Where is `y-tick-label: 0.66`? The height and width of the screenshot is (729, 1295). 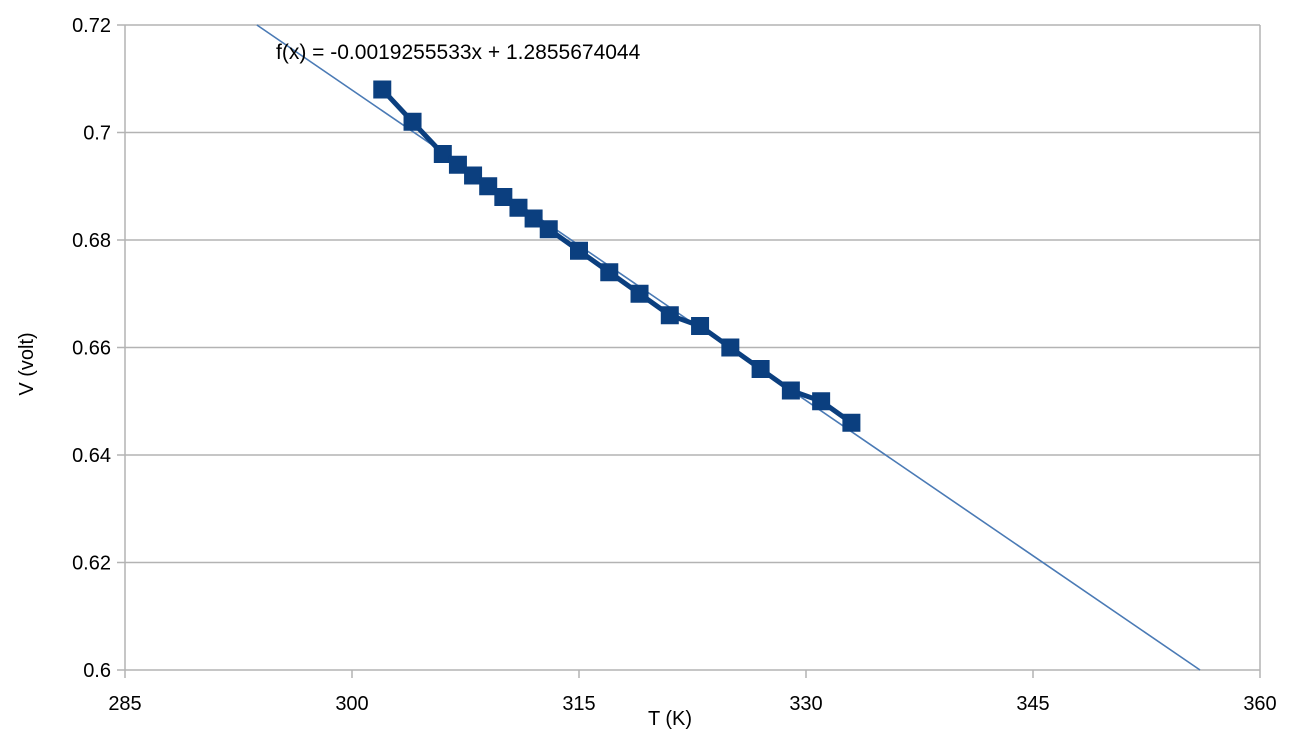
y-tick-label: 0.66 is located at coordinates (91, 349).